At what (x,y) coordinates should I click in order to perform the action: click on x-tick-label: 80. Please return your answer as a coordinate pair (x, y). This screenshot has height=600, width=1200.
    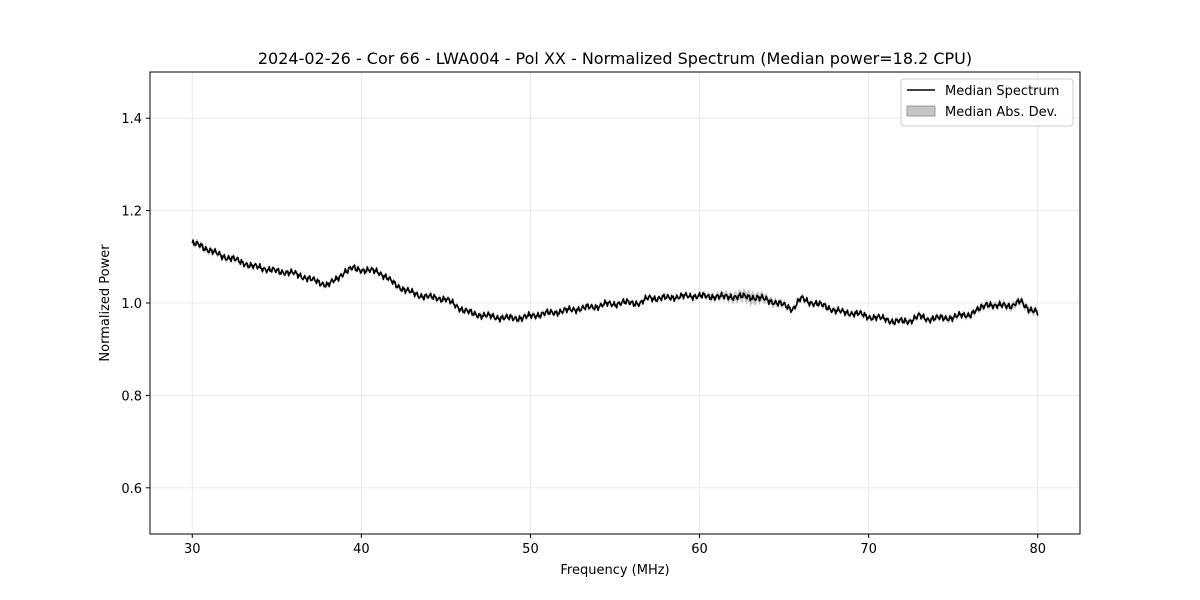
    Looking at the image, I should click on (1037, 549).